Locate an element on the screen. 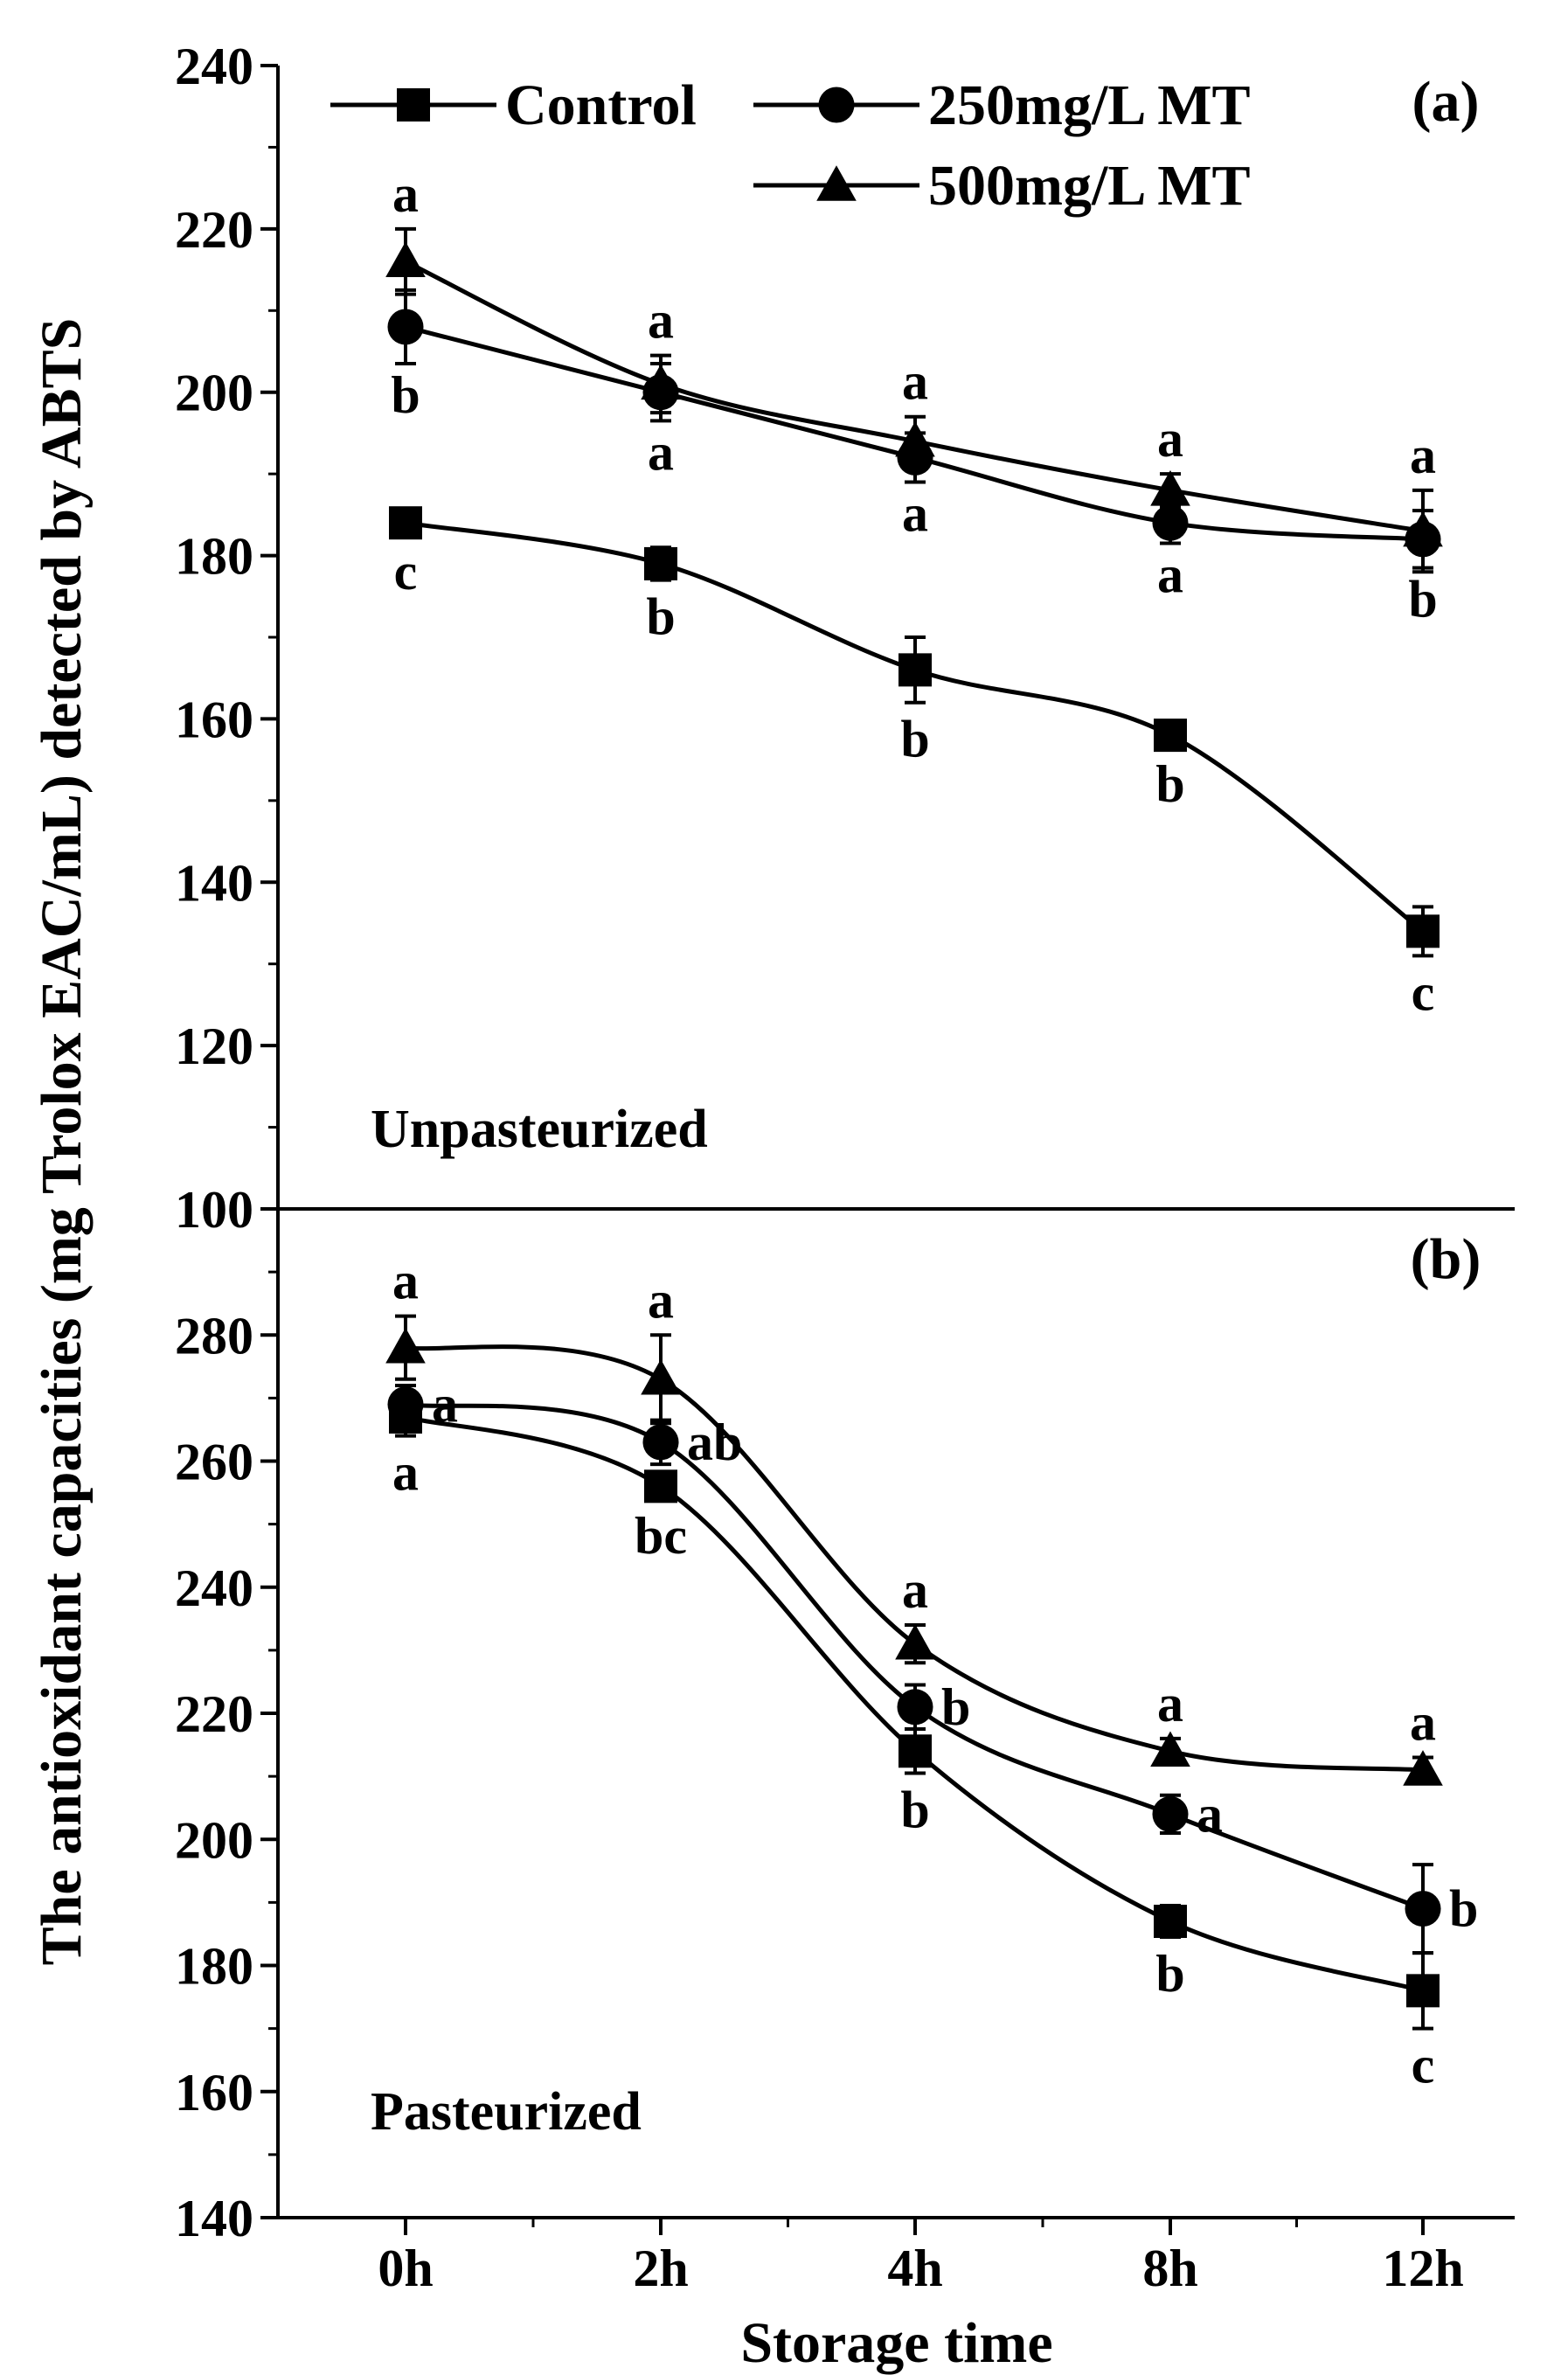 Image resolution: width=1568 pixels, height=2375 pixels. sig-letter-b-control-0h: a is located at coordinates (406, 1473).